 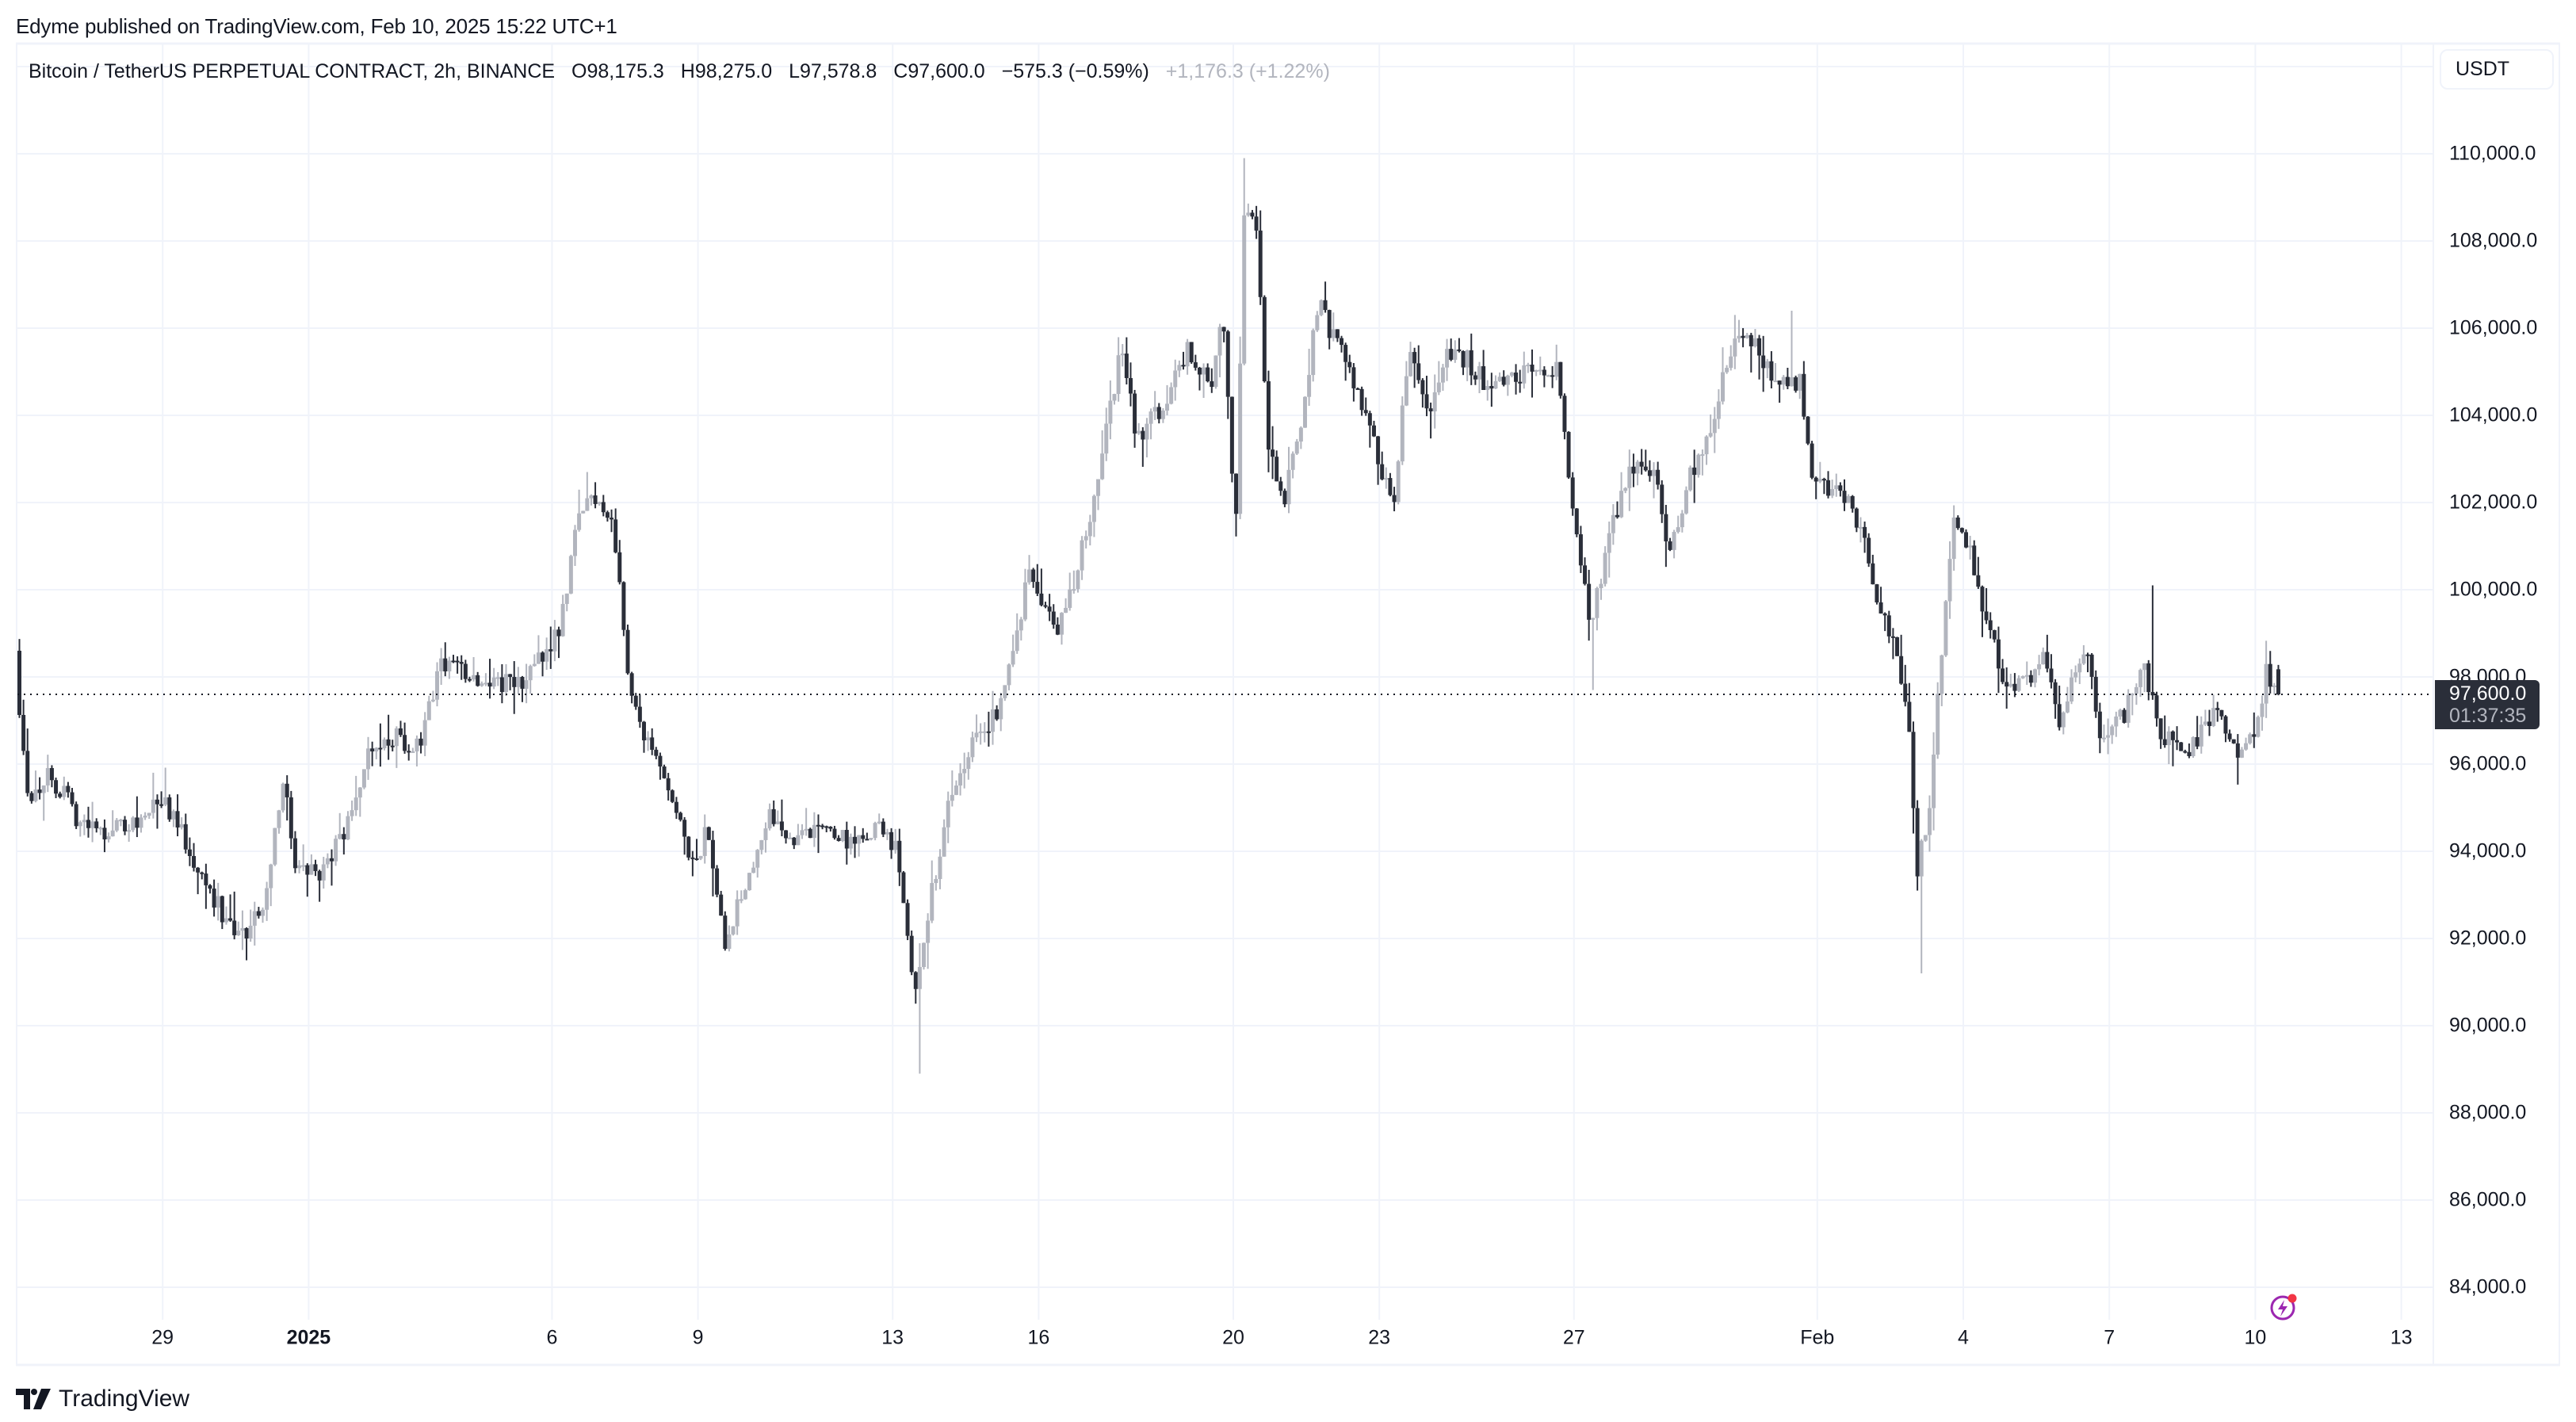 I want to click on notification-dot-icon, so click(x=2292, y=1298).